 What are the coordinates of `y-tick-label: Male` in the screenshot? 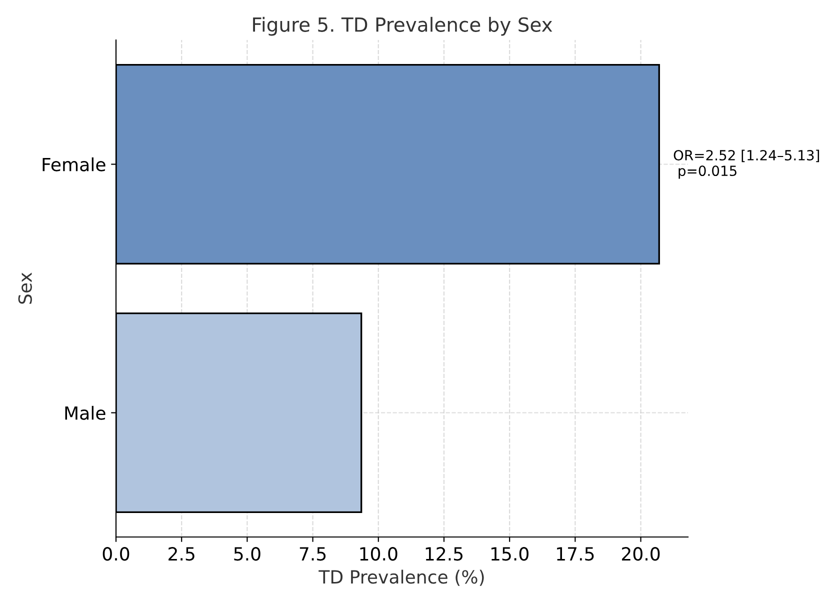 It's located at (85, 413).